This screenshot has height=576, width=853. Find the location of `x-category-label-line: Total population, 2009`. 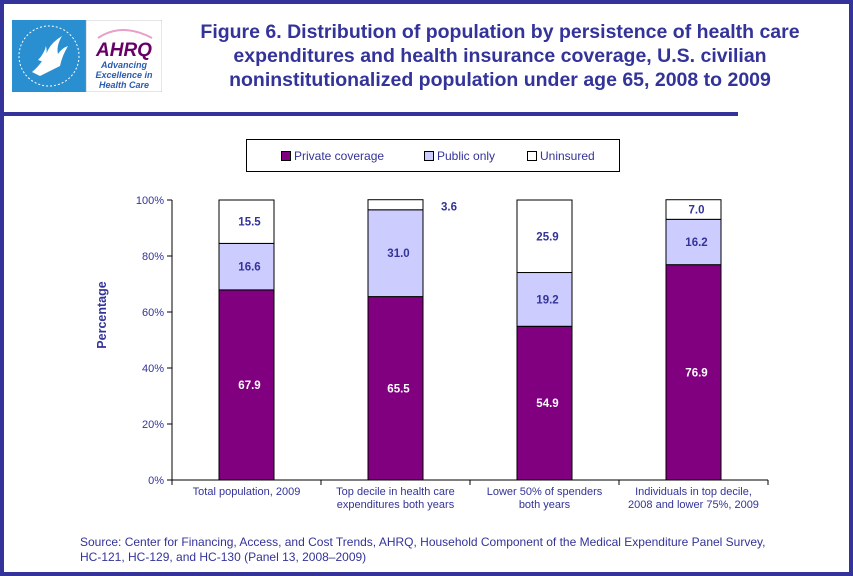

x-category-label-line: Total population, 2009 is located at coordinates (246, 492).